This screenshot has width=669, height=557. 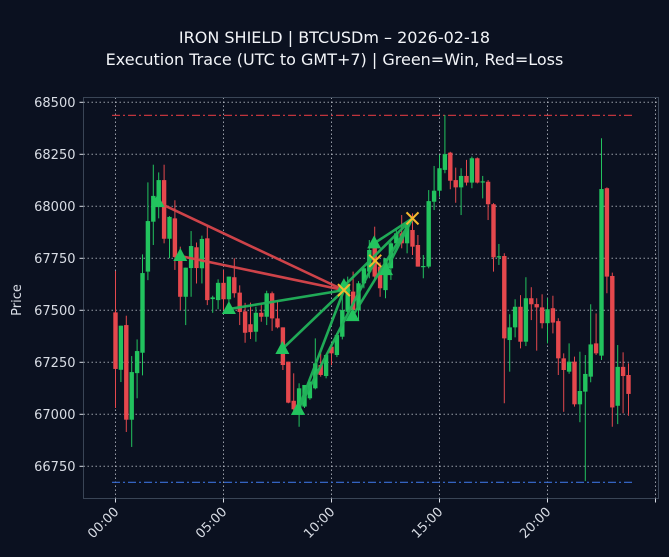 What do you see at coordinates (370, 520) in the screenshot?
I see `x-axis: 00:00 05:00 10:00 15:00 20:00` at bounding box center [370, 520].